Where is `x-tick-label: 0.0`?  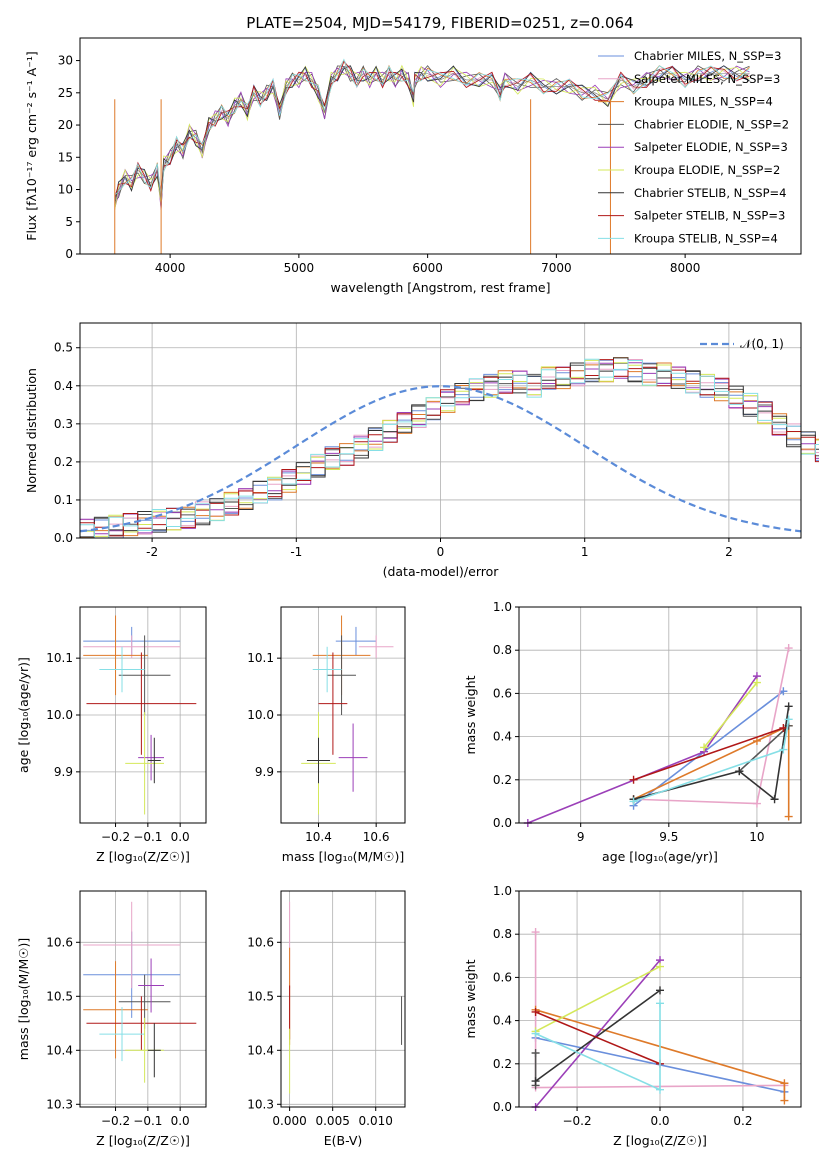
x-tick-label: 0.0 is located at coordinates (659, 1121).